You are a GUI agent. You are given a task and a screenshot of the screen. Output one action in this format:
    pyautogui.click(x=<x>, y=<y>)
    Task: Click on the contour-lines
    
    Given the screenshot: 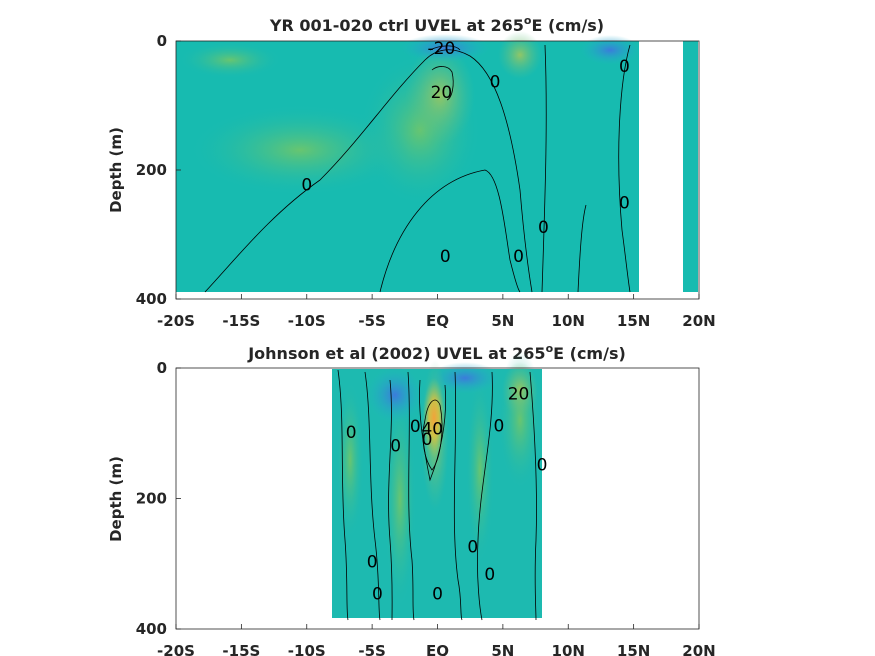 What is the action you would take?
    pyautogui.click(x=437, y=495)
    